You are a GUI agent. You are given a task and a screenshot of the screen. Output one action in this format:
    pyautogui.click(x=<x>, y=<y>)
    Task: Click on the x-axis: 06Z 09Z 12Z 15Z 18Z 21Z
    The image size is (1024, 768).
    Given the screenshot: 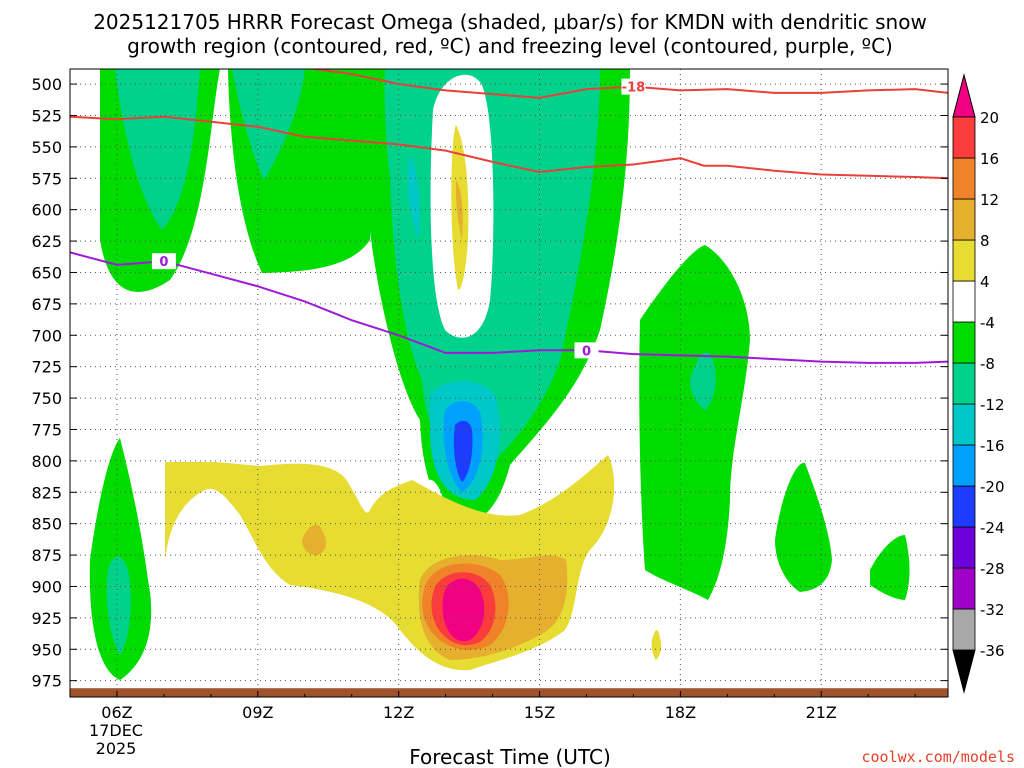 What is the action you would take?
    pyautogui.click(x=508, y=706)
    